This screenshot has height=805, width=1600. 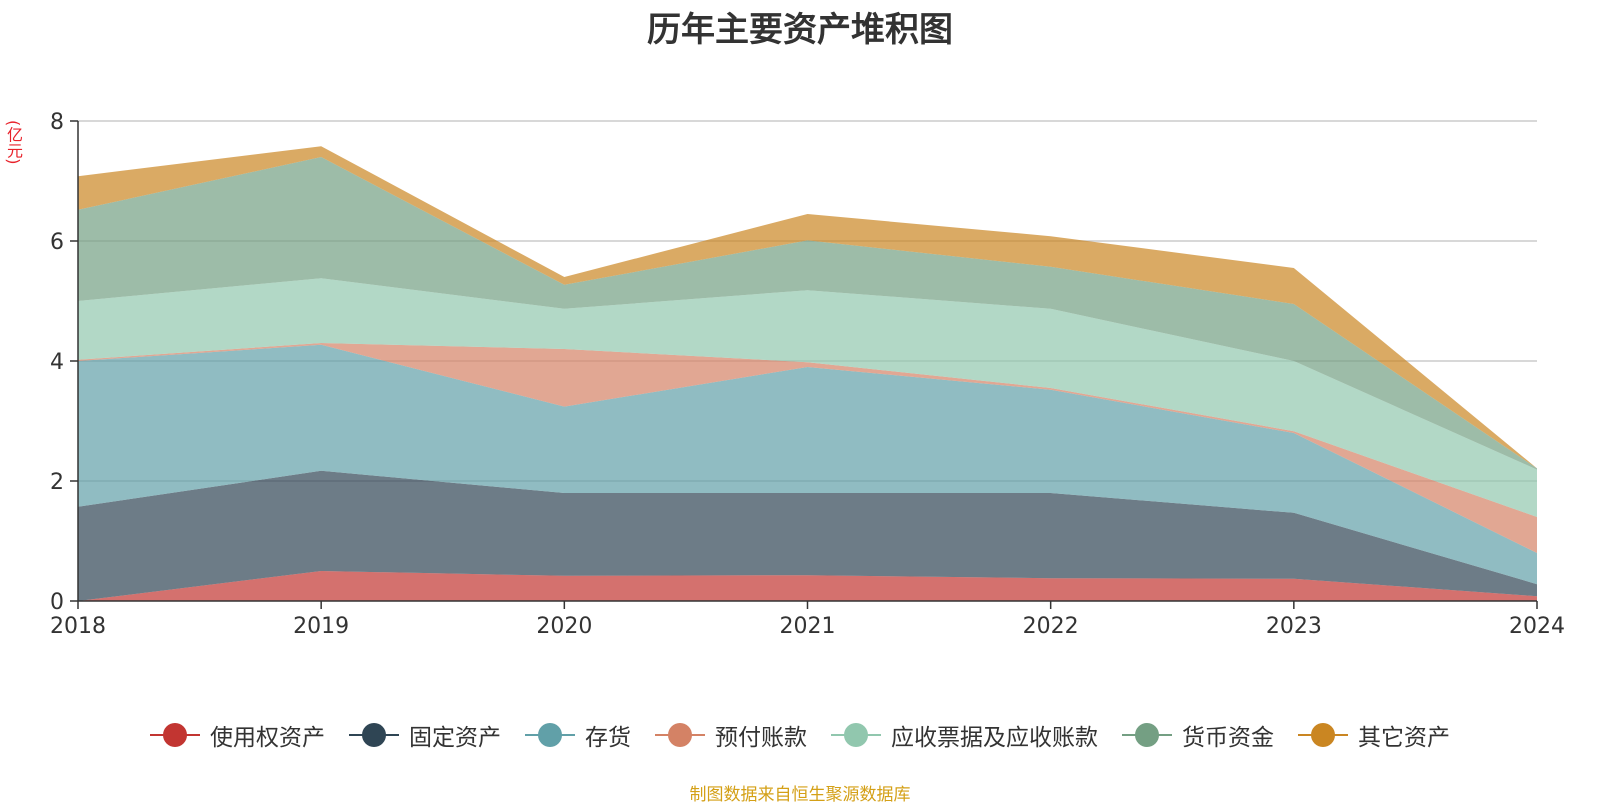 What do you see at coordinates (1404, 738) in the screenshot?
I see `legend-label: 其它资产` at bounding box center [1404, 738].